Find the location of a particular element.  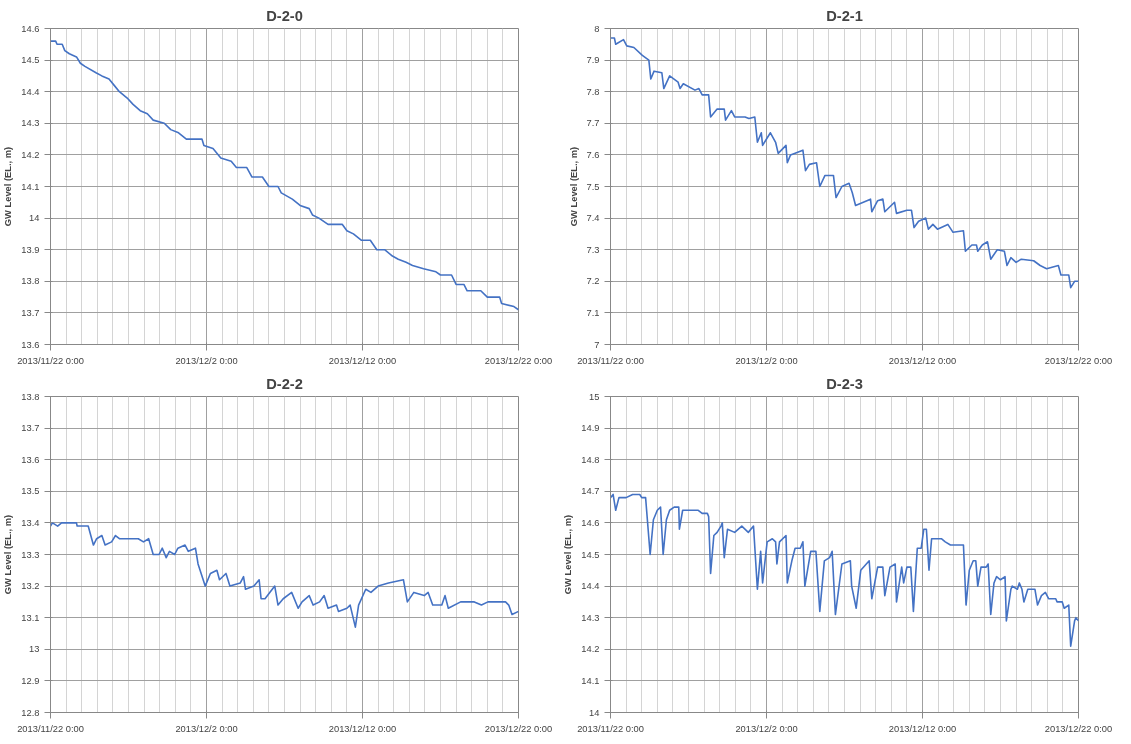

y-tick-label: 7.5 is located at coordinates (593, 186).